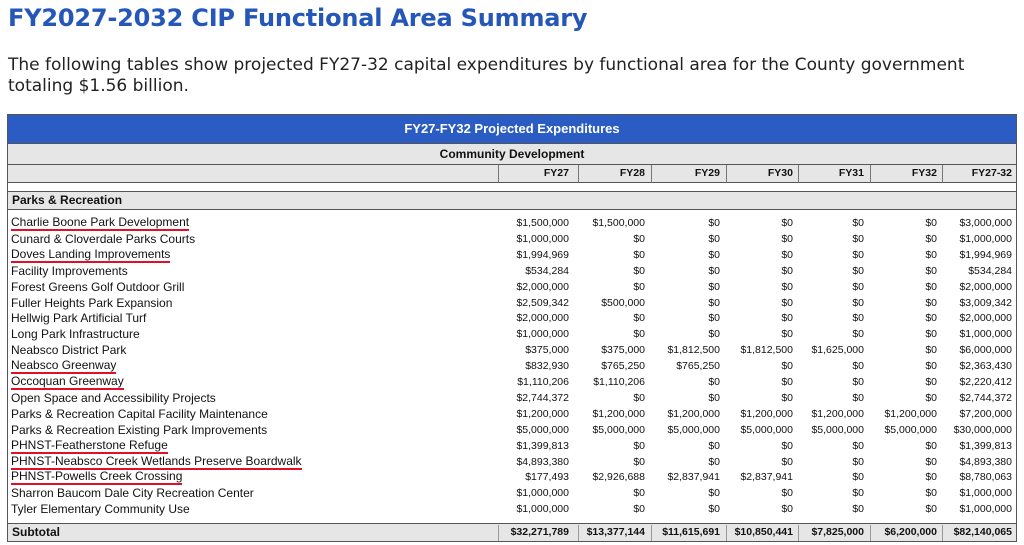 The height and width of the screenshot is (545, 1024). Describe the element at coordinates (766, 477) in the screenshot. I see `cell-fy30: $2,837,941` at that location.